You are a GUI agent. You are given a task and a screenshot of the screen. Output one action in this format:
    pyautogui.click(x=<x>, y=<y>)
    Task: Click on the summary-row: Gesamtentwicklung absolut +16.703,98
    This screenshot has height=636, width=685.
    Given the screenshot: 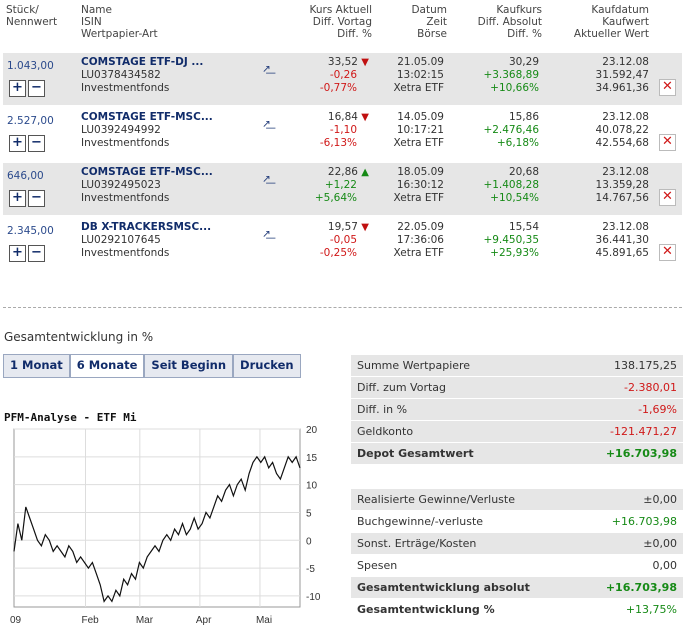 What is the action you would take?
    pyautogui.click(x=517, y=587)
    